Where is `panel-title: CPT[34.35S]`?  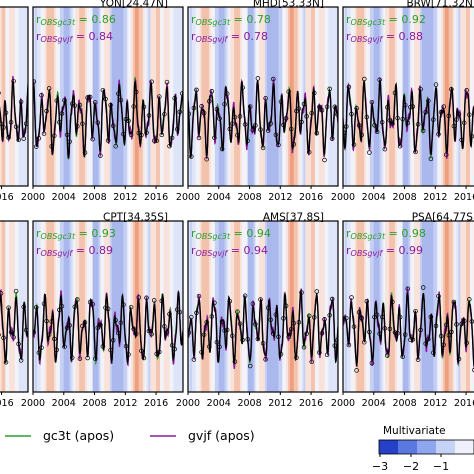
panel-title: CPT[34.35S] is located at coordinates (135, 218).